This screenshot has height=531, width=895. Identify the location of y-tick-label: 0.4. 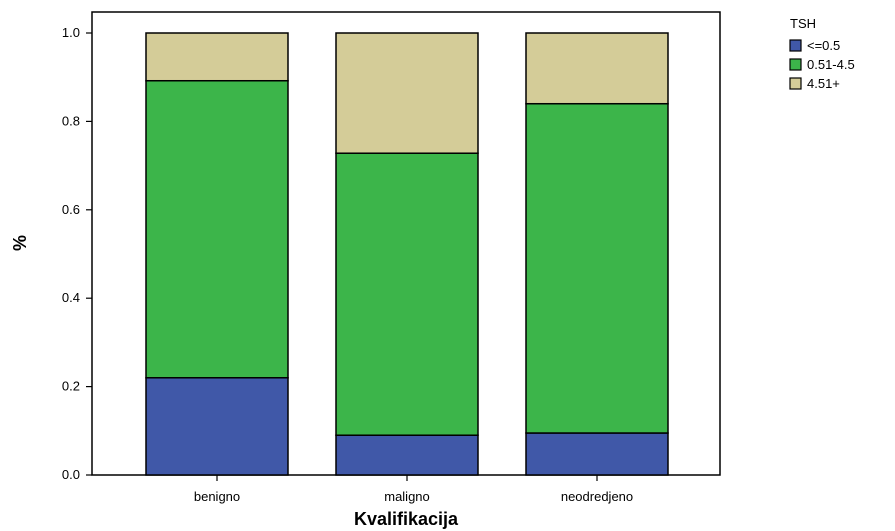
(71, 297).